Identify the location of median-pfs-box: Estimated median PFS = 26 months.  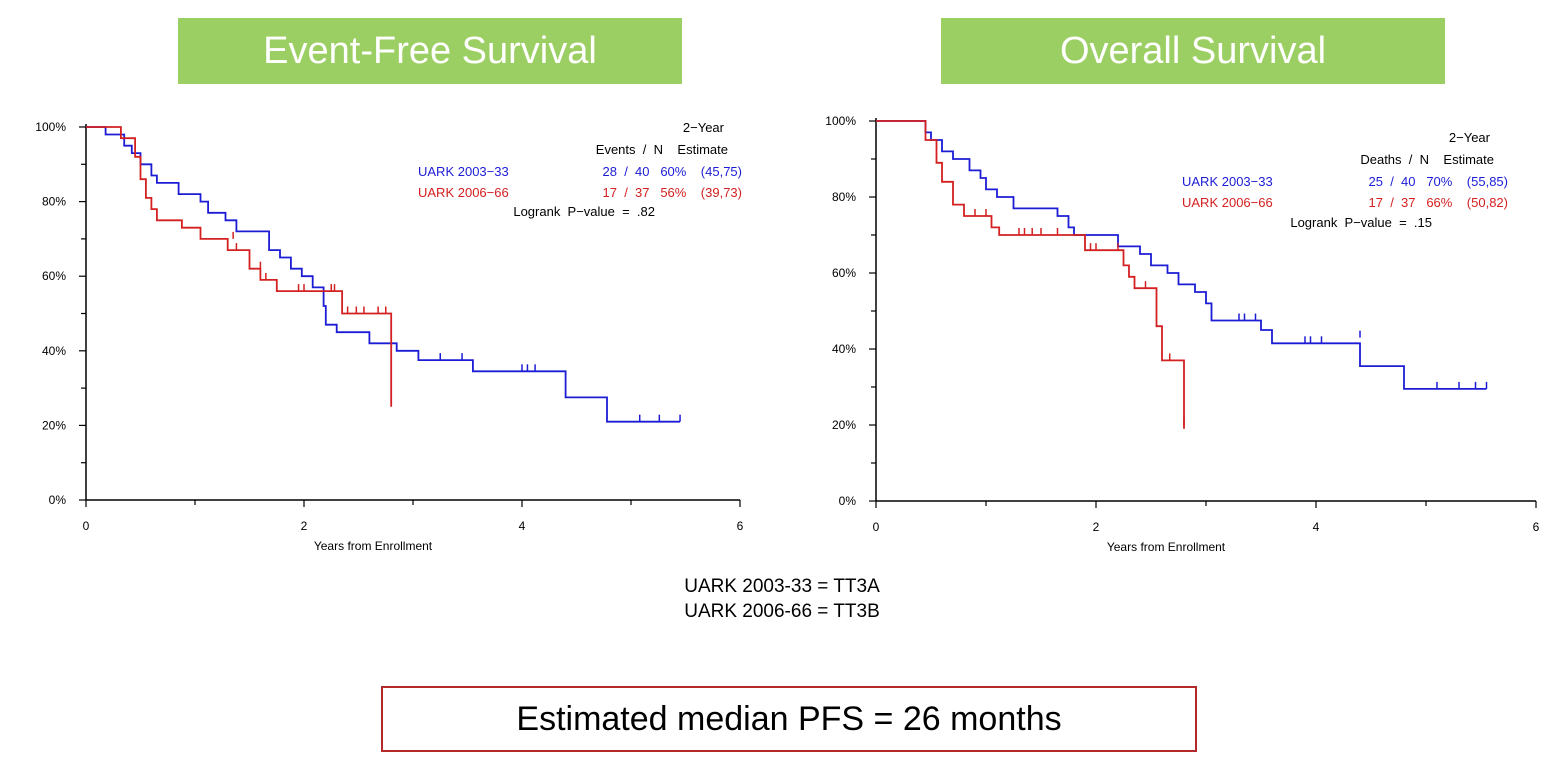
(789, 719).